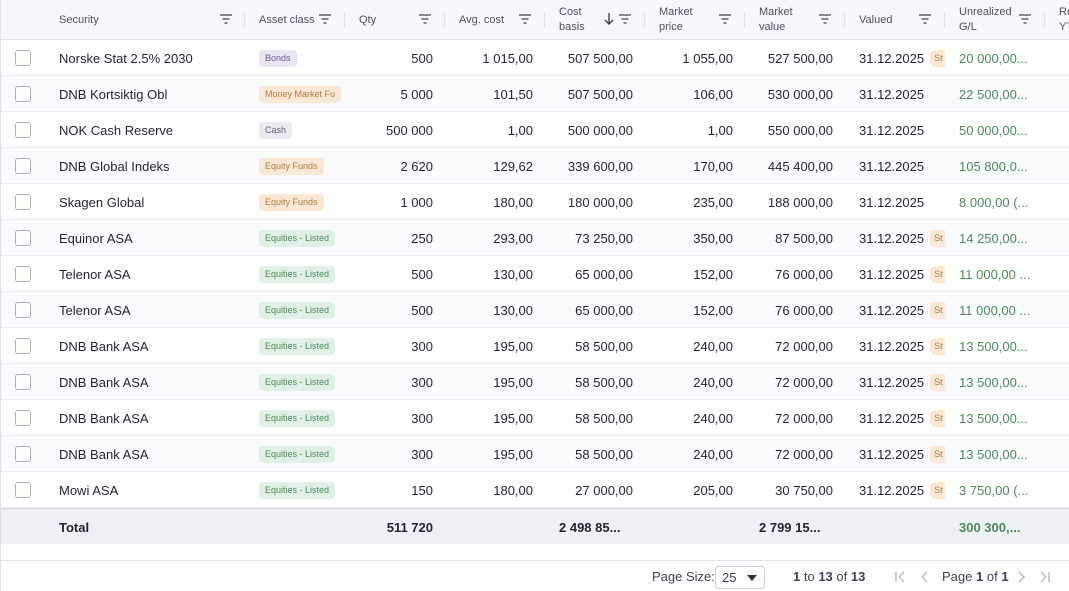 The width and height of the screenshot is (1069, 591). Describe the element at coordinates (513, 310) in the screenshot. I see `cell-avg-cost: 130,00` at that location.